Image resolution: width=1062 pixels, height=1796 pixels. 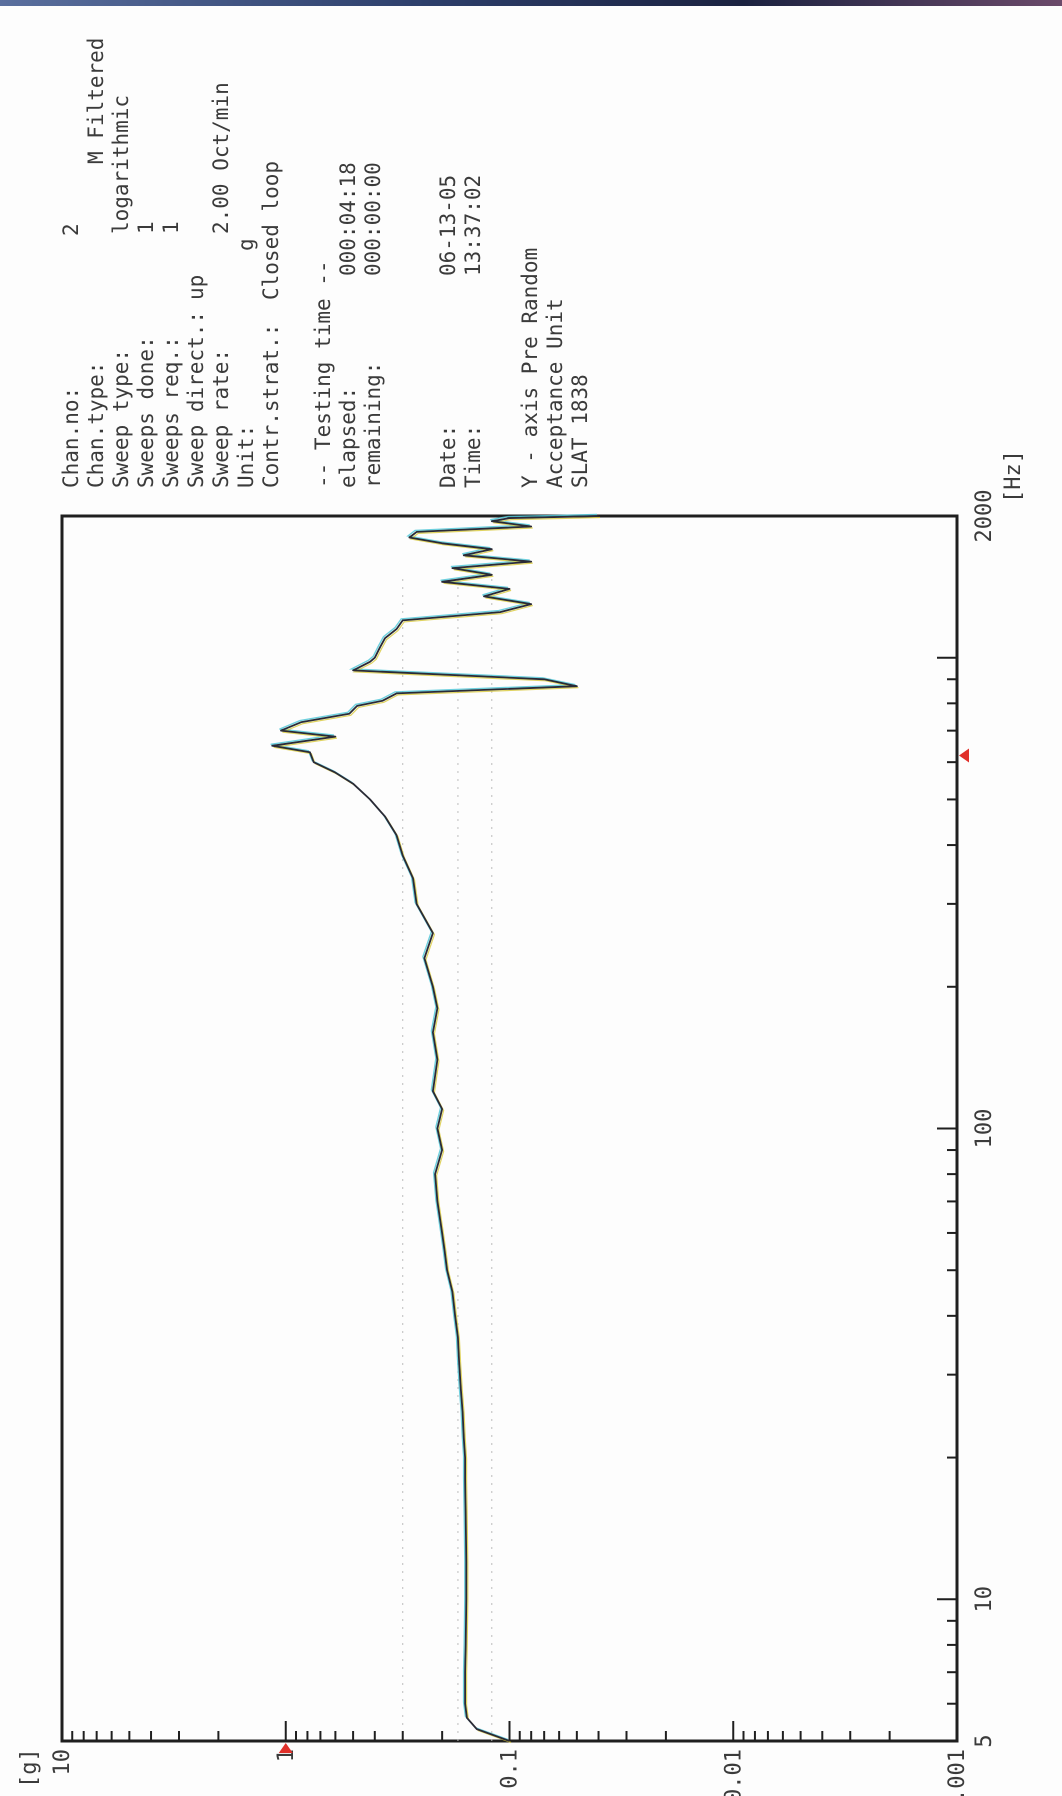 I want to click on y-axis-label: [g], so click(x=29, y=1768).